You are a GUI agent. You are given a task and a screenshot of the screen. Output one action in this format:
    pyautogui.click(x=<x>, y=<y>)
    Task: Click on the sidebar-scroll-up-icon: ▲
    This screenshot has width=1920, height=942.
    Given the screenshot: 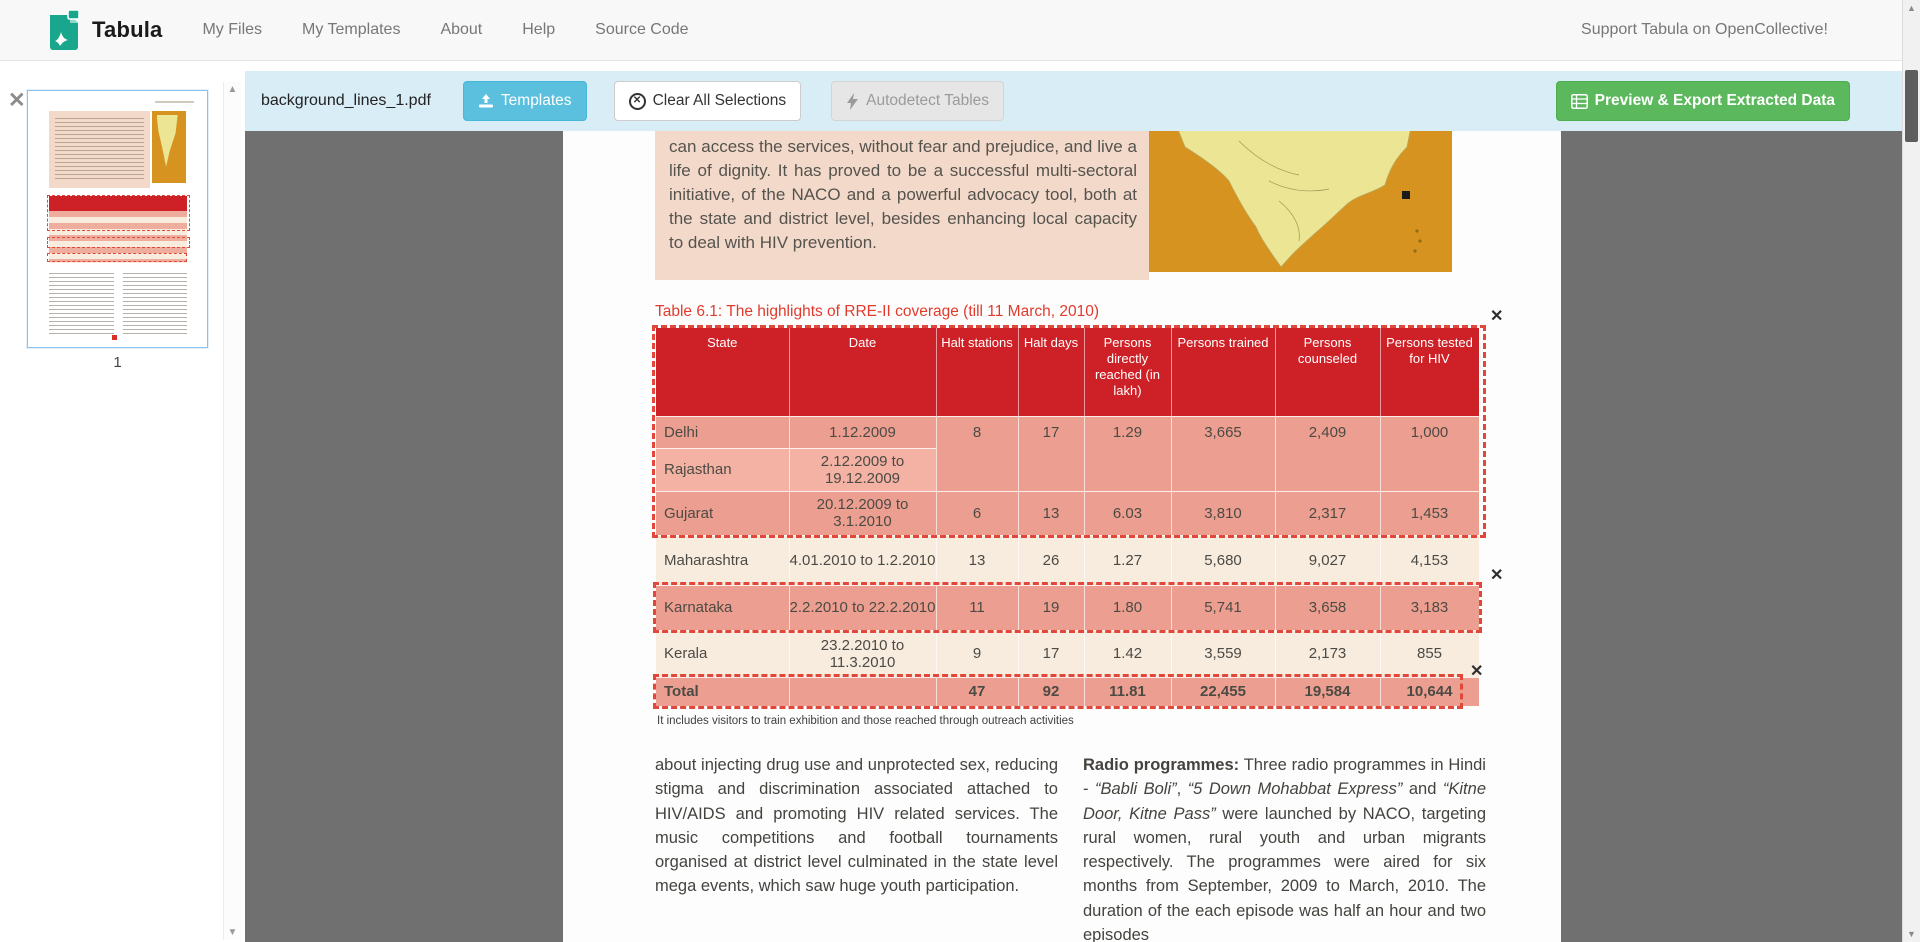 What is the action you would take?
    pyautogui.click(x=232, y=89)
    